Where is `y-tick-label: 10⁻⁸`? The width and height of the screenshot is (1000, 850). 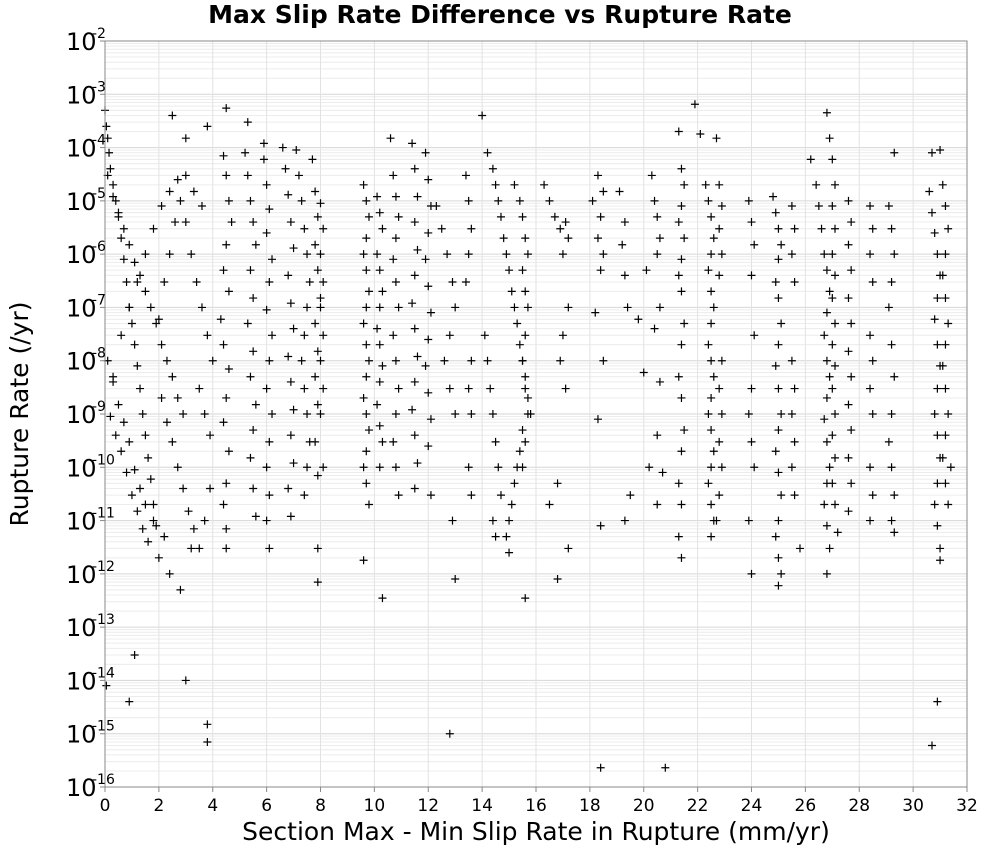
y-tick-label: 10⁻⁸ is located at coordinates (86, 361).